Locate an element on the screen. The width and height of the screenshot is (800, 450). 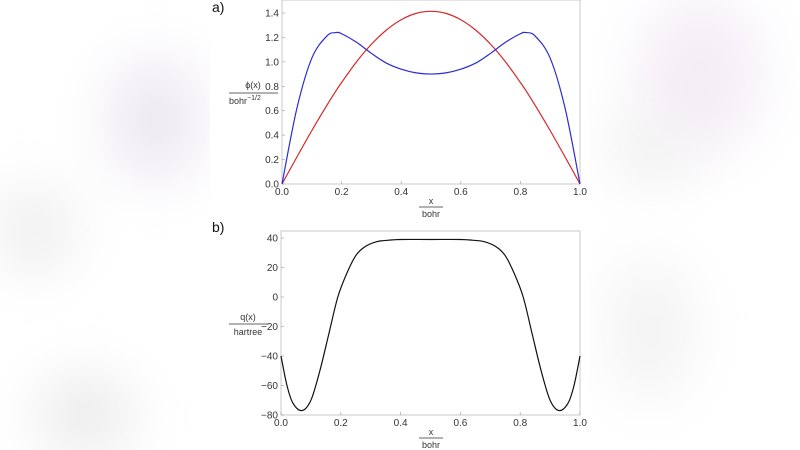
y-tick-label: −20 is located at coordinates (269, 327).